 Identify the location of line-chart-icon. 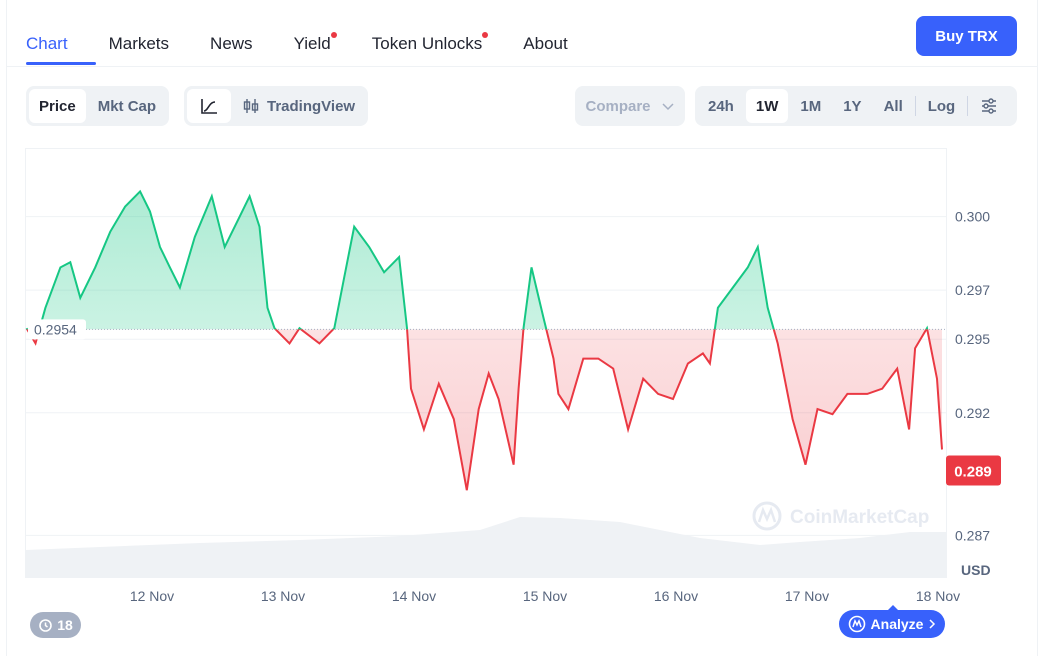
(209, 106).